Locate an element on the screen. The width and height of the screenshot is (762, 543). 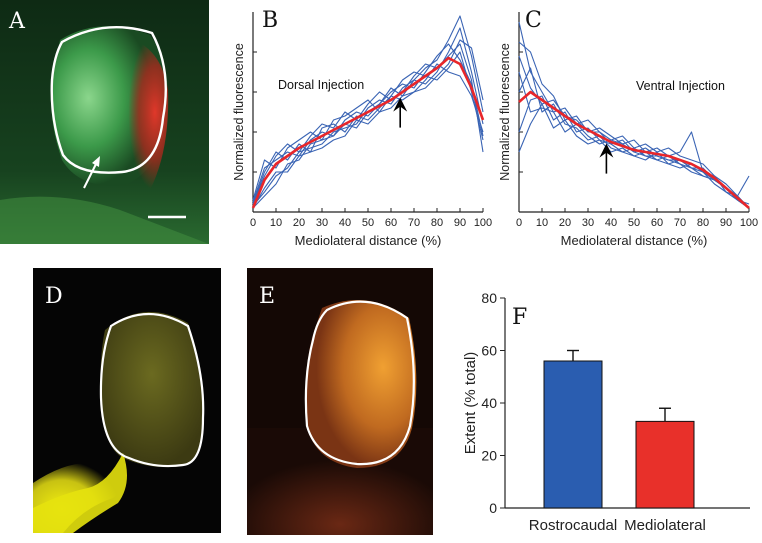
panel-a-micrograph: A is located at coordinates (104, 122).